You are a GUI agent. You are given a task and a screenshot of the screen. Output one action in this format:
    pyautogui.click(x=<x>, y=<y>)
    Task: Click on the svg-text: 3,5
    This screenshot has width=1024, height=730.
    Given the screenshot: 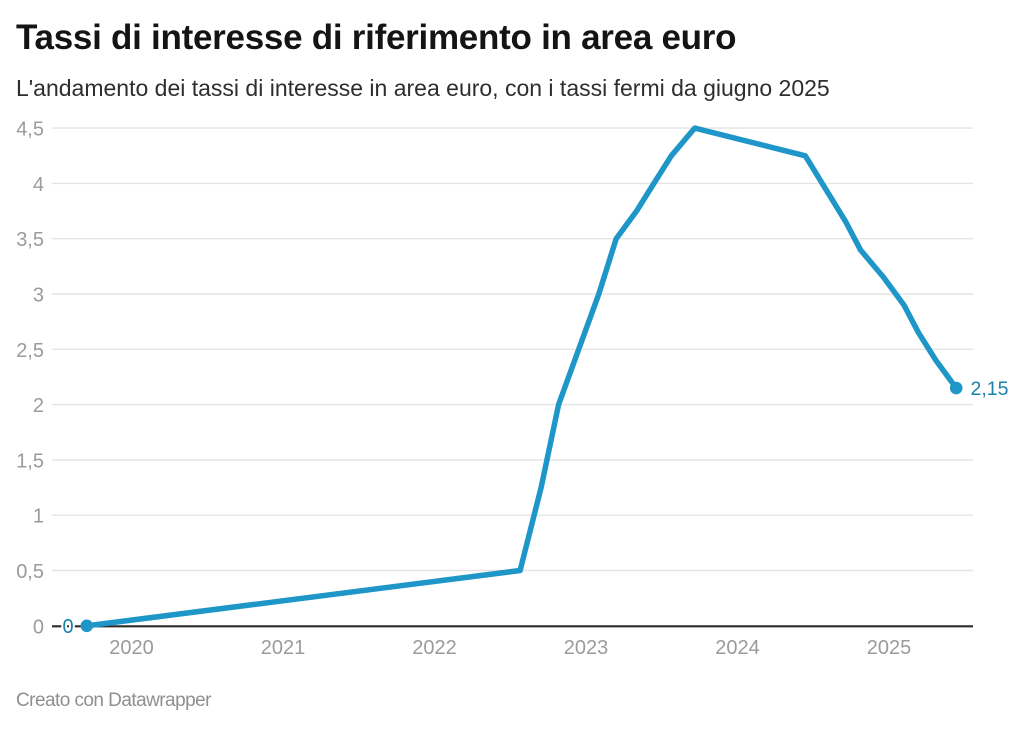 What is the action you would take?
    pyautogui.click(x=30, y=240)
    